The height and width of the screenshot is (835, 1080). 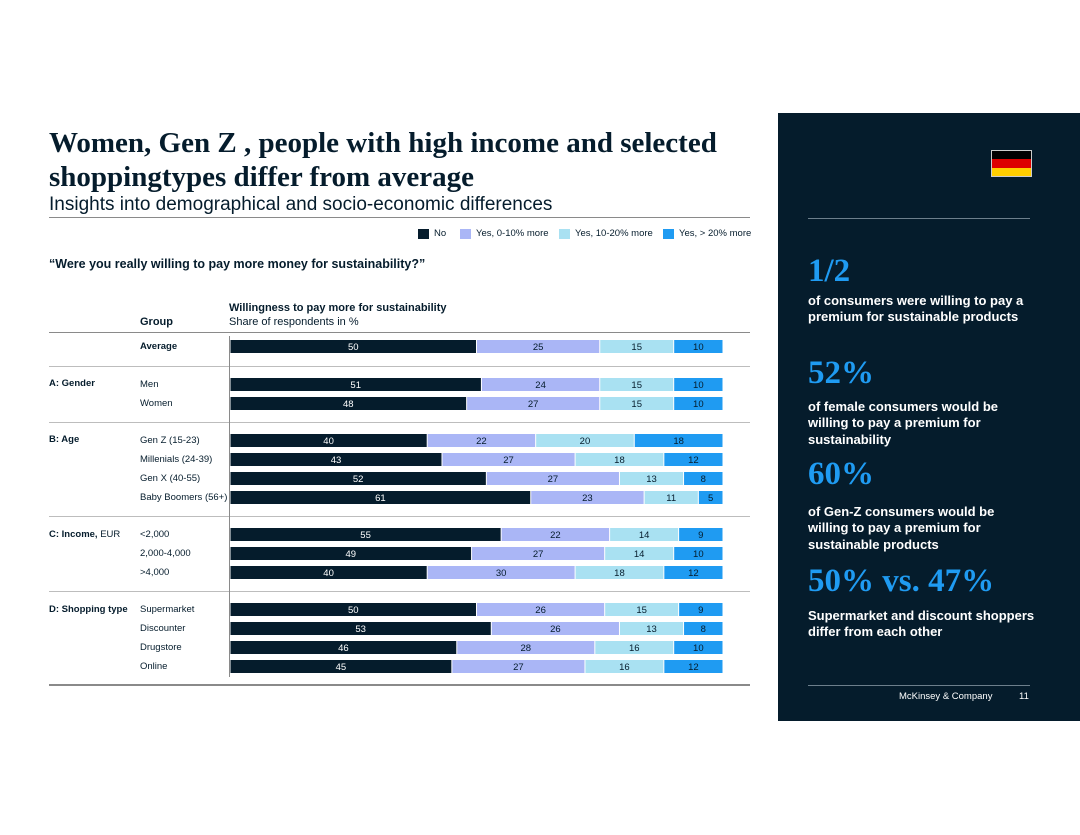 I want to click on bar-value-label: 52, so click(x=358, y=479).